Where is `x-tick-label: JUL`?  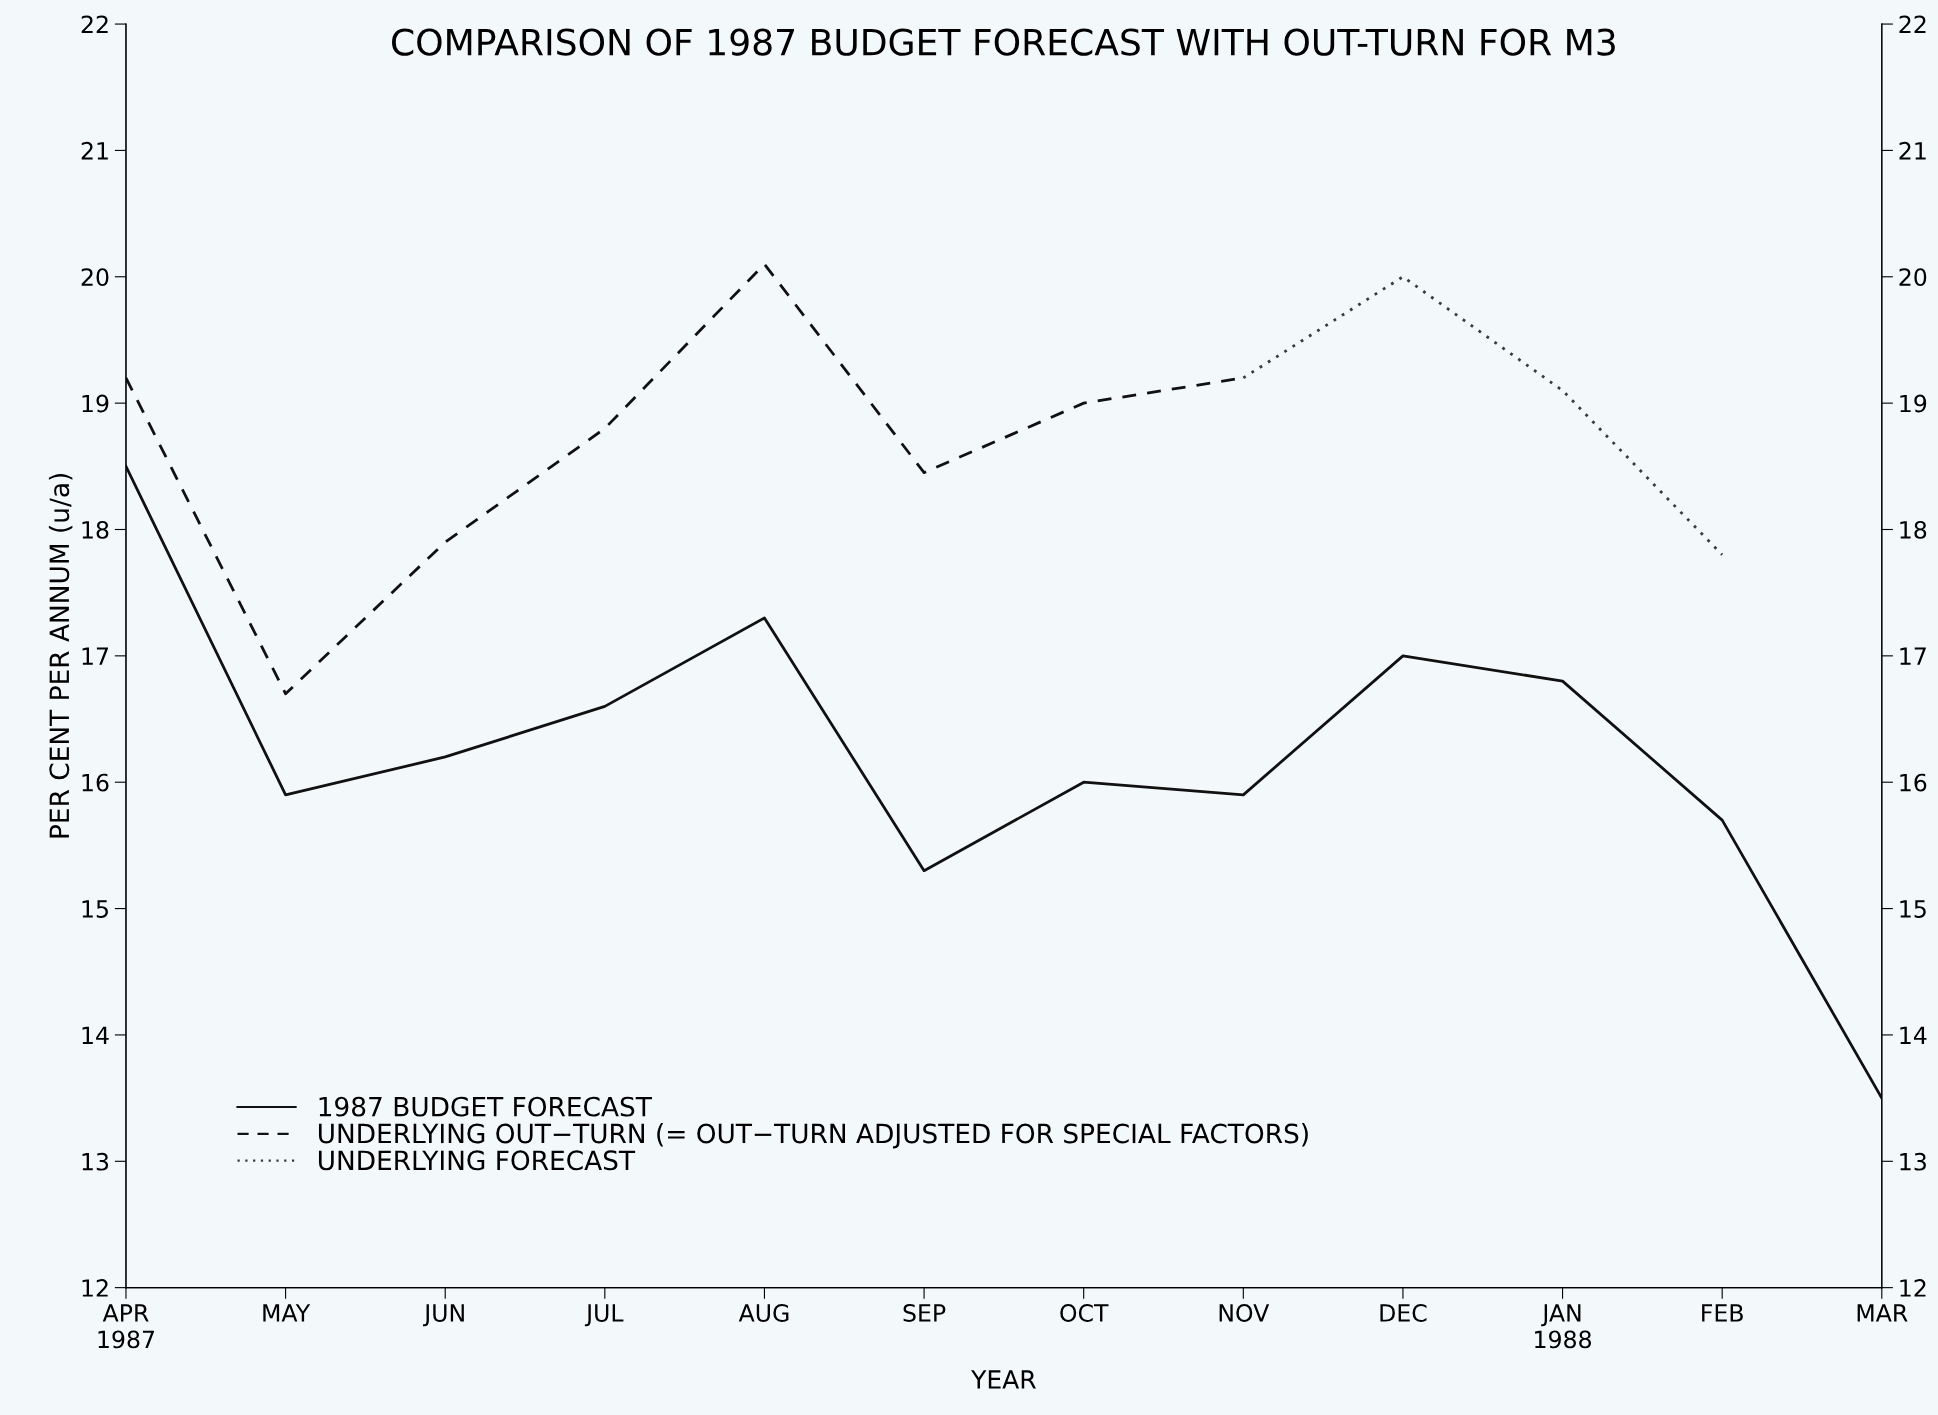 x-tick-label: JUL is located at coordinates (604, 1315).